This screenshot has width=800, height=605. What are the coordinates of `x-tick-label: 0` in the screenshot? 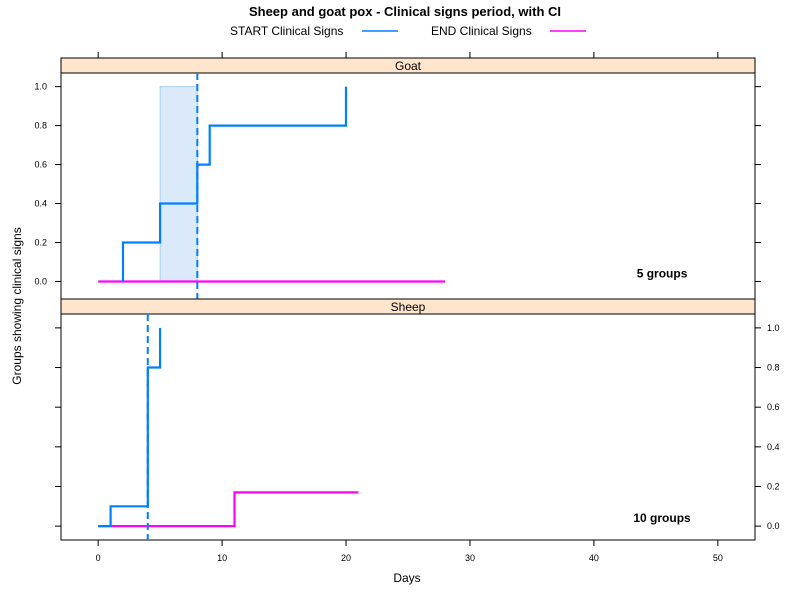 It's located at (98, 558).